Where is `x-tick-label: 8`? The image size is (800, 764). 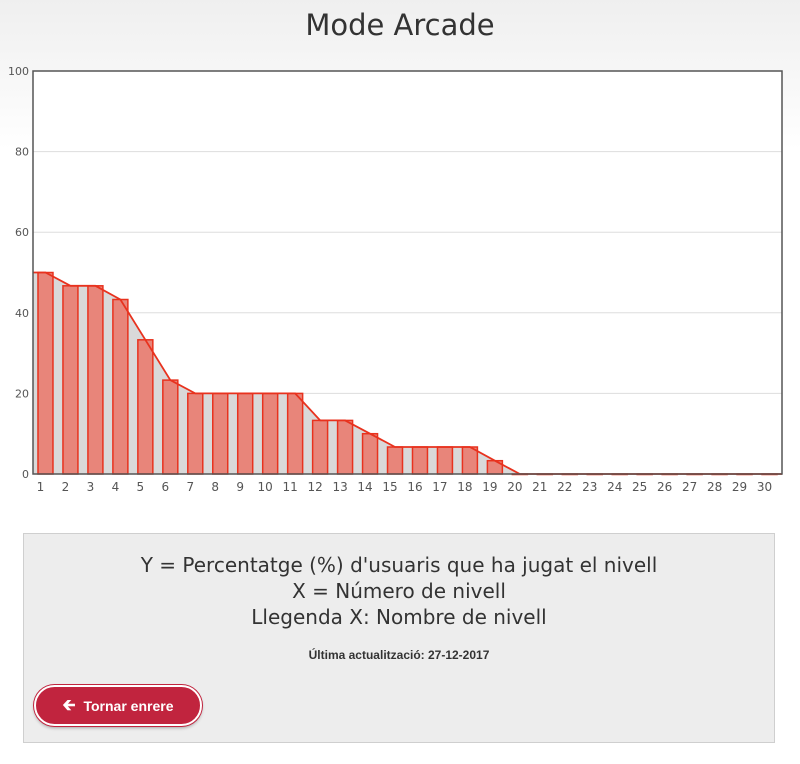 x-tick-label: 8 is located at coordinates (215, 487).